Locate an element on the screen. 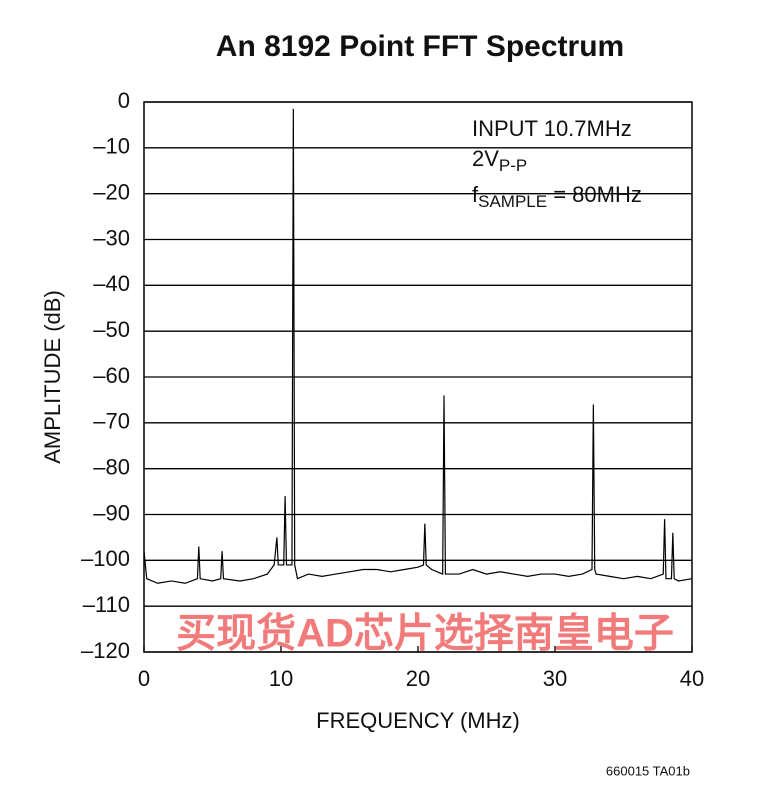  y-tick-label: –80 is located at coordinates (111, 466).